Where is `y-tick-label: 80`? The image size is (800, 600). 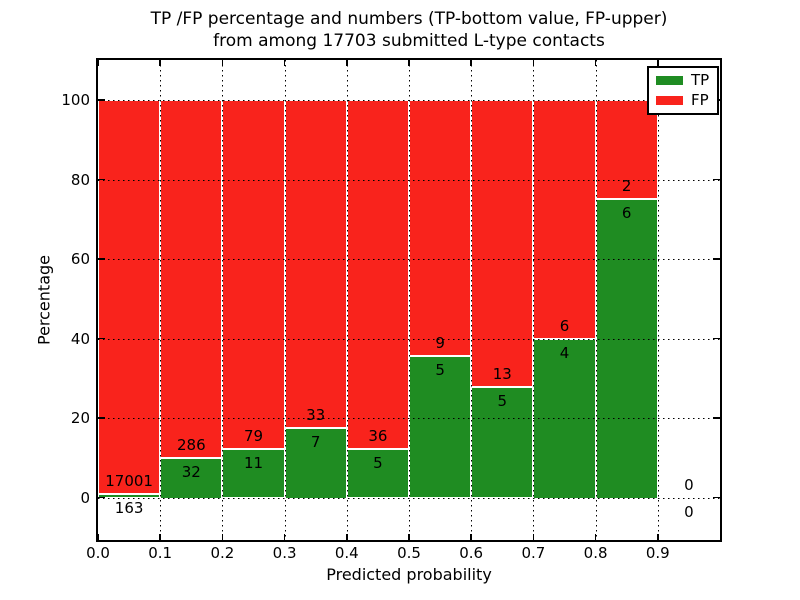
y-tick-label: 80 is located at coordinates (80, 179).